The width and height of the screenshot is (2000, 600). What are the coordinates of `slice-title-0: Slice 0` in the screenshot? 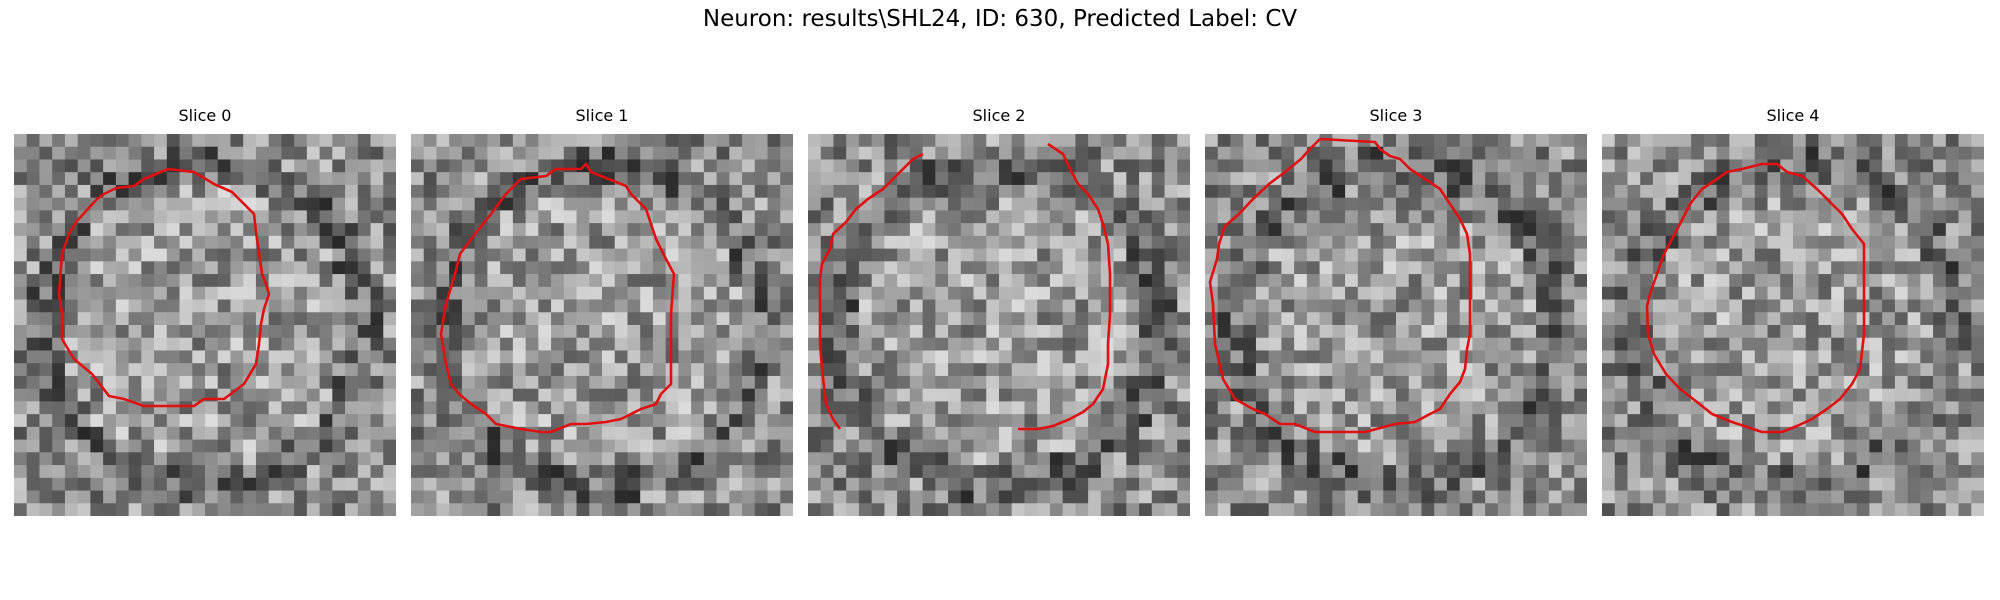 It's located at (205, 115).